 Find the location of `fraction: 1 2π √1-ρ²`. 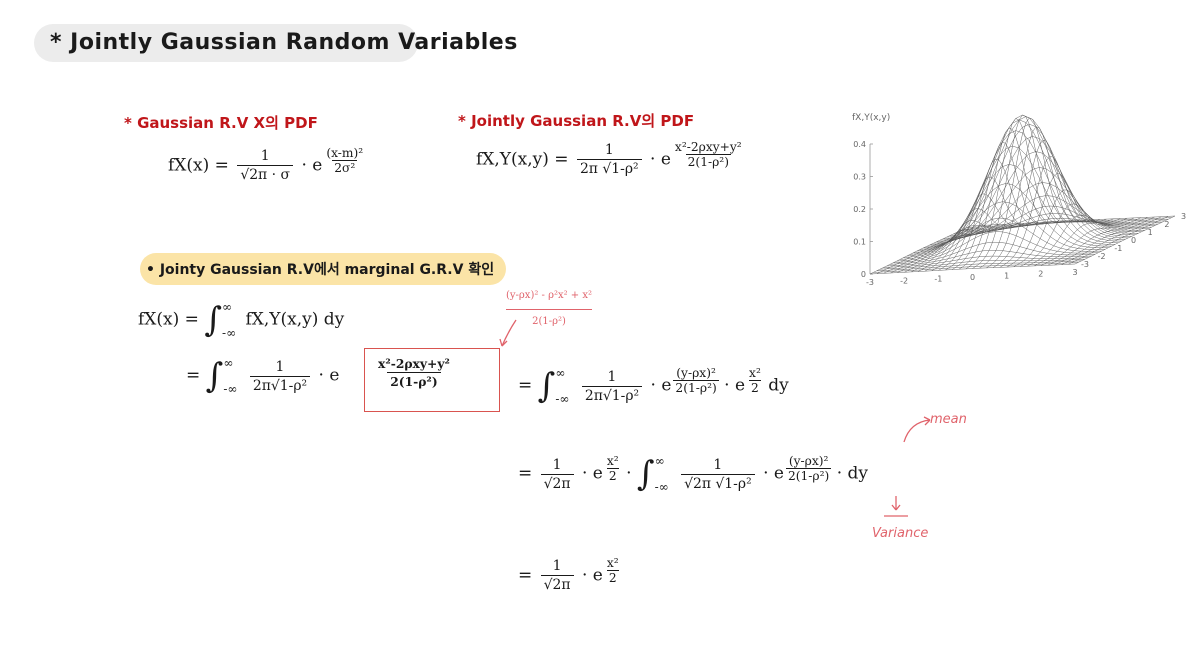

fraction: 1 2π √1-ρ² is located at coordinates (609, 159).